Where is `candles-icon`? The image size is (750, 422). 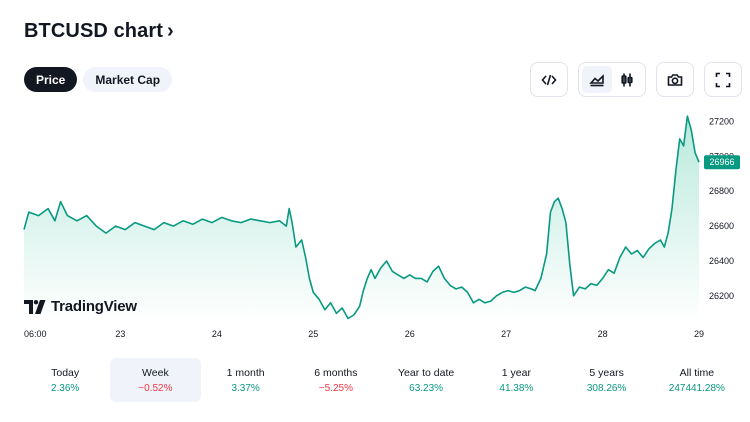
candles-icon is located at coordinates (627, 79).